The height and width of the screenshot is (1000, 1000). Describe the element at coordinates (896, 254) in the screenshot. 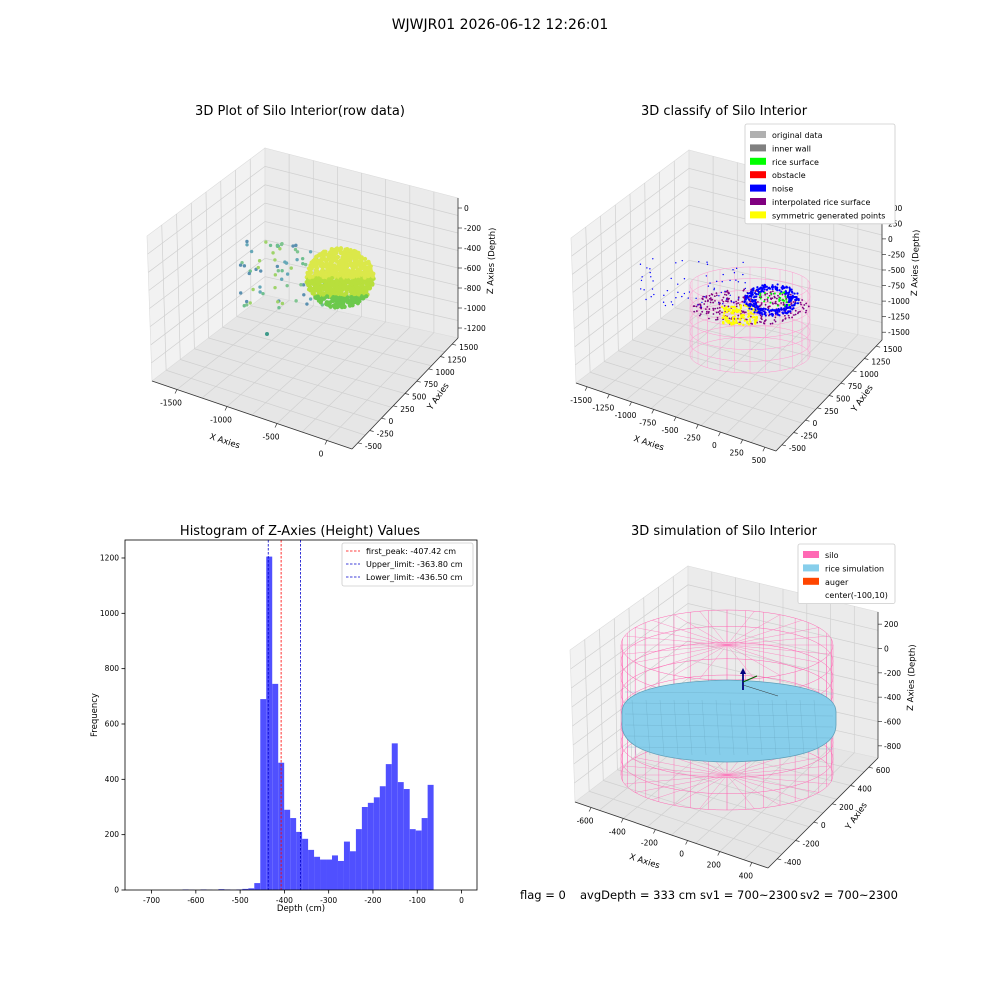

I see `z-tick-label: -250` at that location.